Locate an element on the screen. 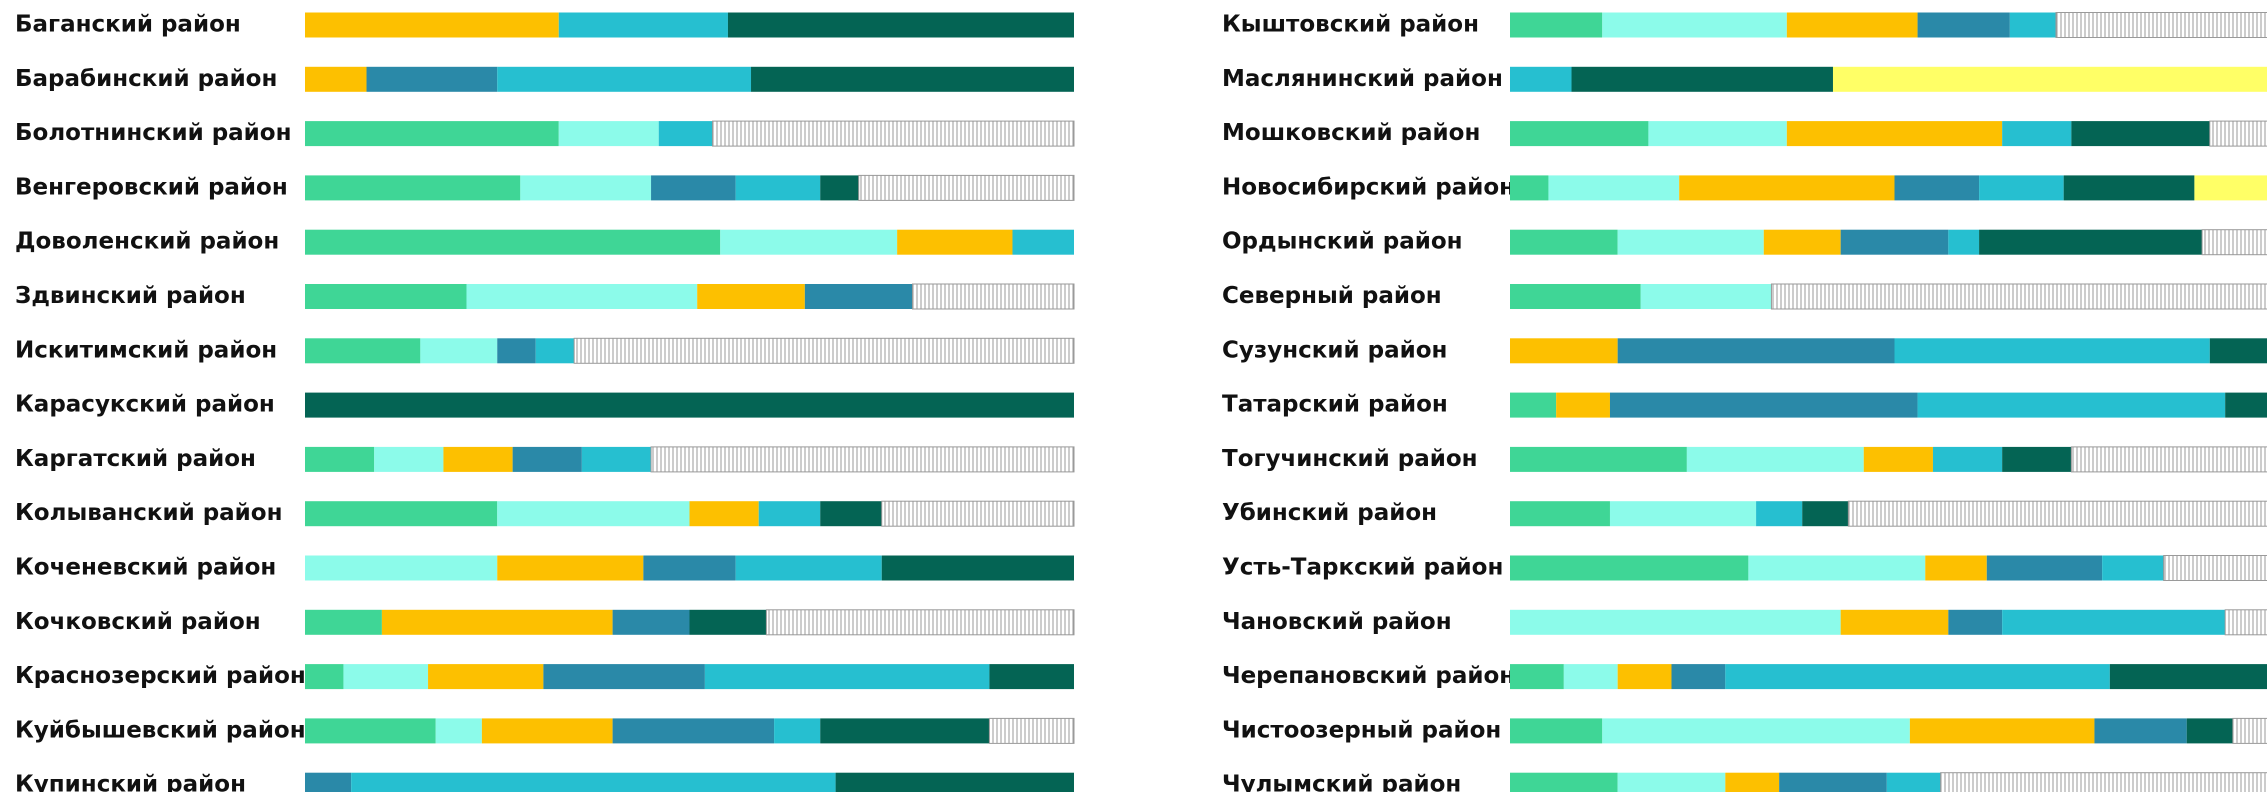  category-label: Купинский район is located at coordinates (130, 782).